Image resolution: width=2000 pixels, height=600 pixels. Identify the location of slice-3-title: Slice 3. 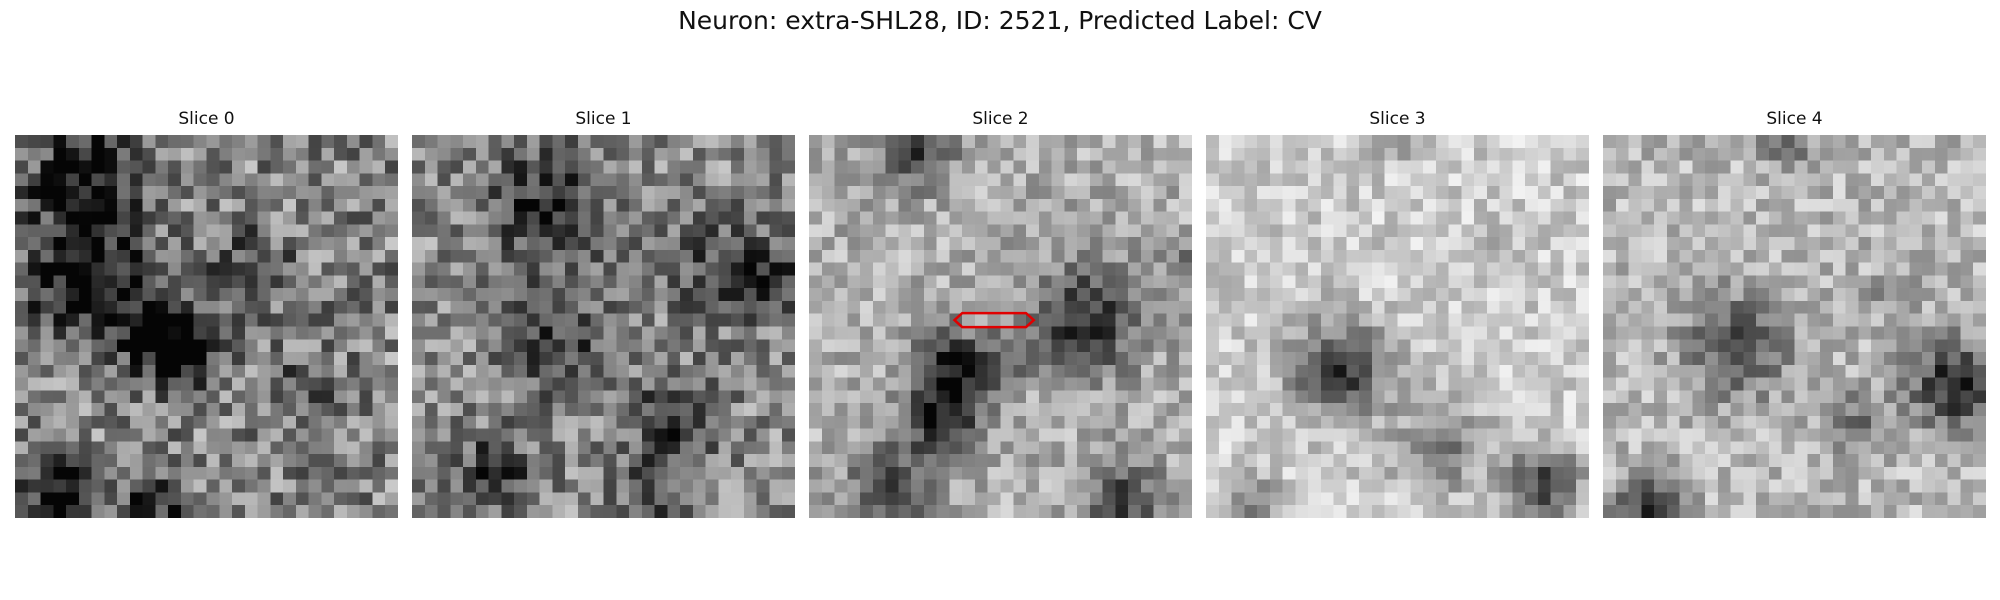
(1397, 119).